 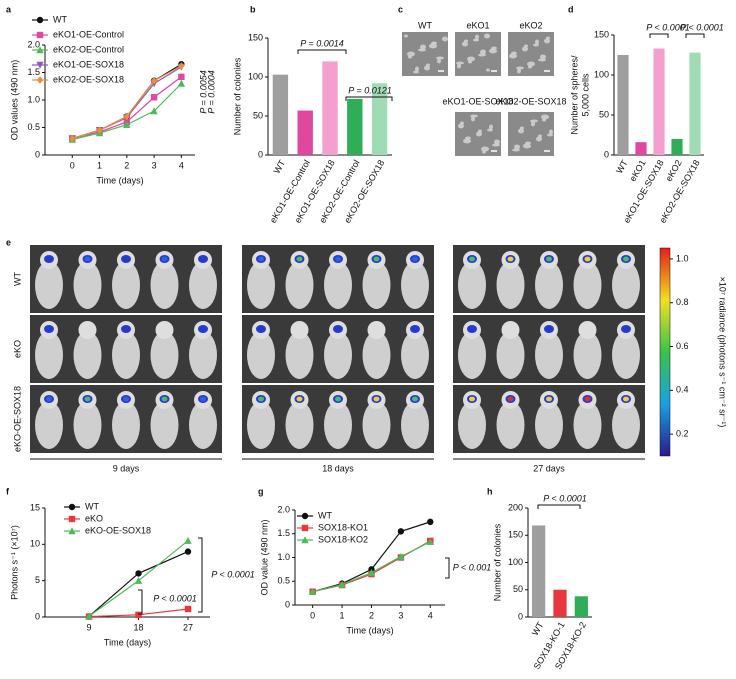 I want to click on row-label: eKO, so click(x=17, y=349).